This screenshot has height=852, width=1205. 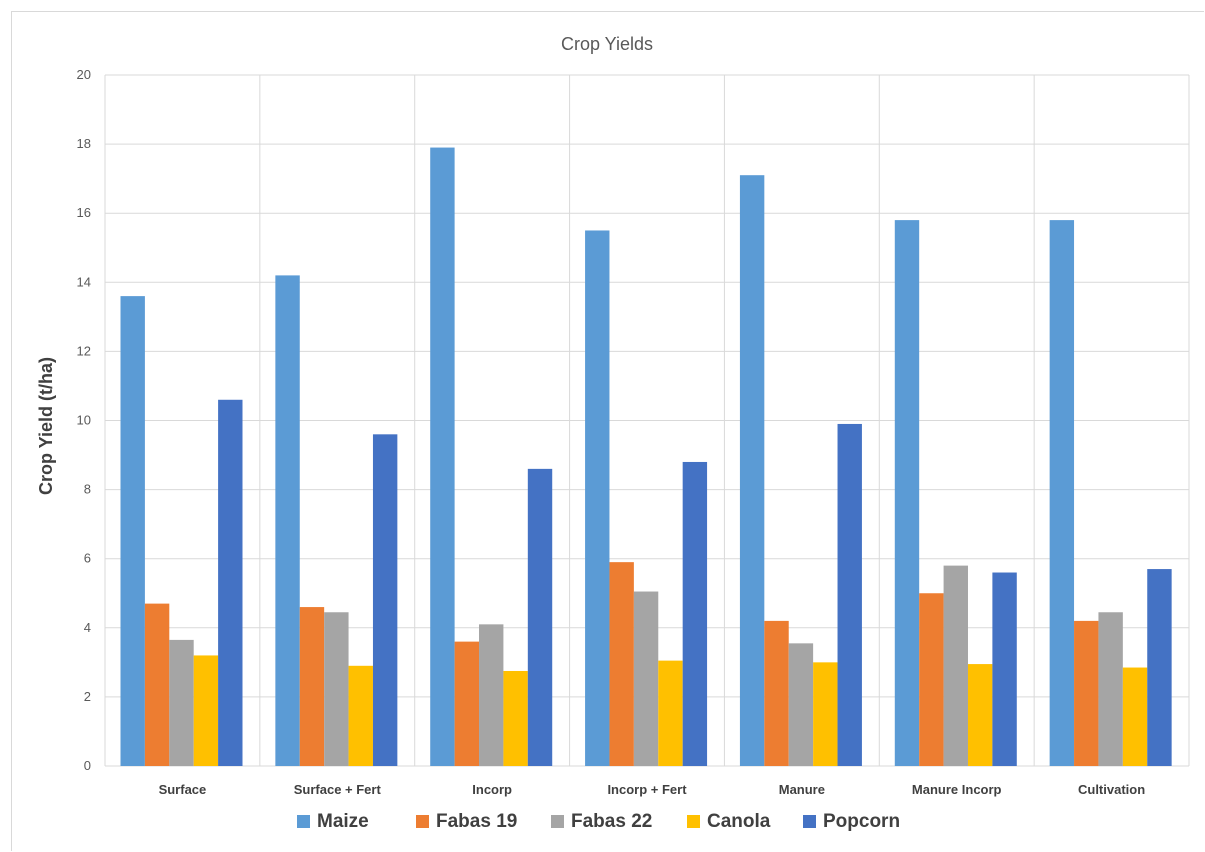 What do you see at coordinates (84, 281) in the screenshot?
I see `y-tick-label: 14` at bounding box center [84, 281].